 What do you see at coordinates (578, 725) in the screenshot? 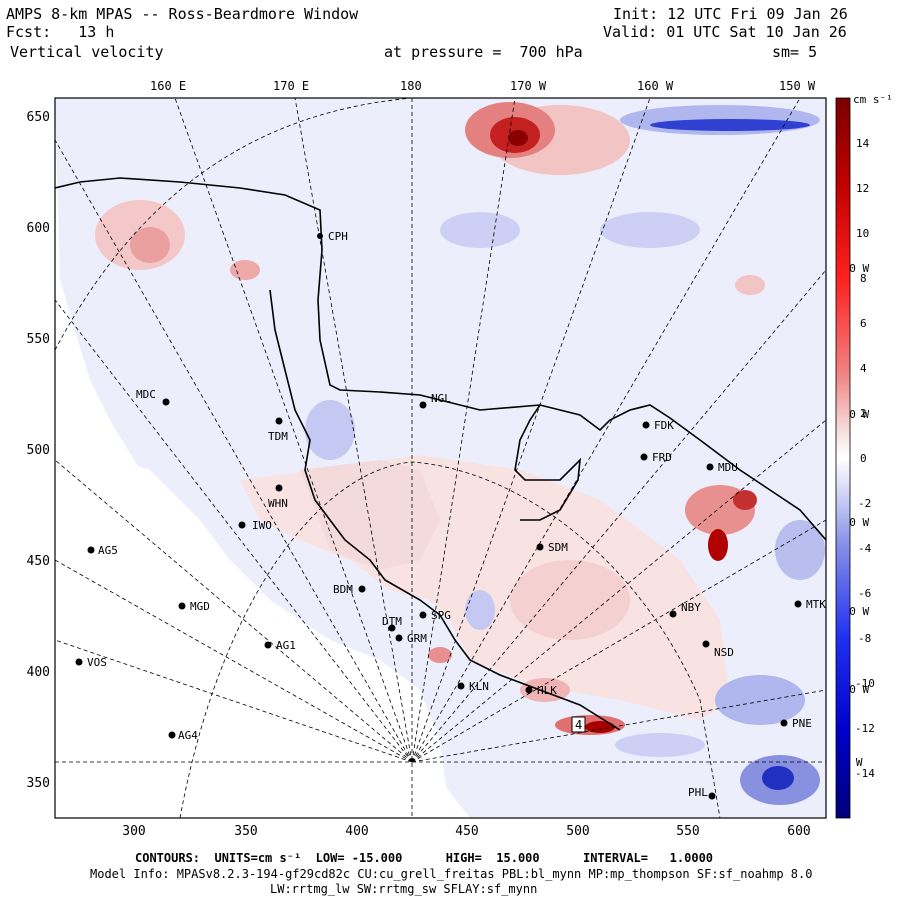
I see `extremum-label: 4` at bounding box center [578, 725].